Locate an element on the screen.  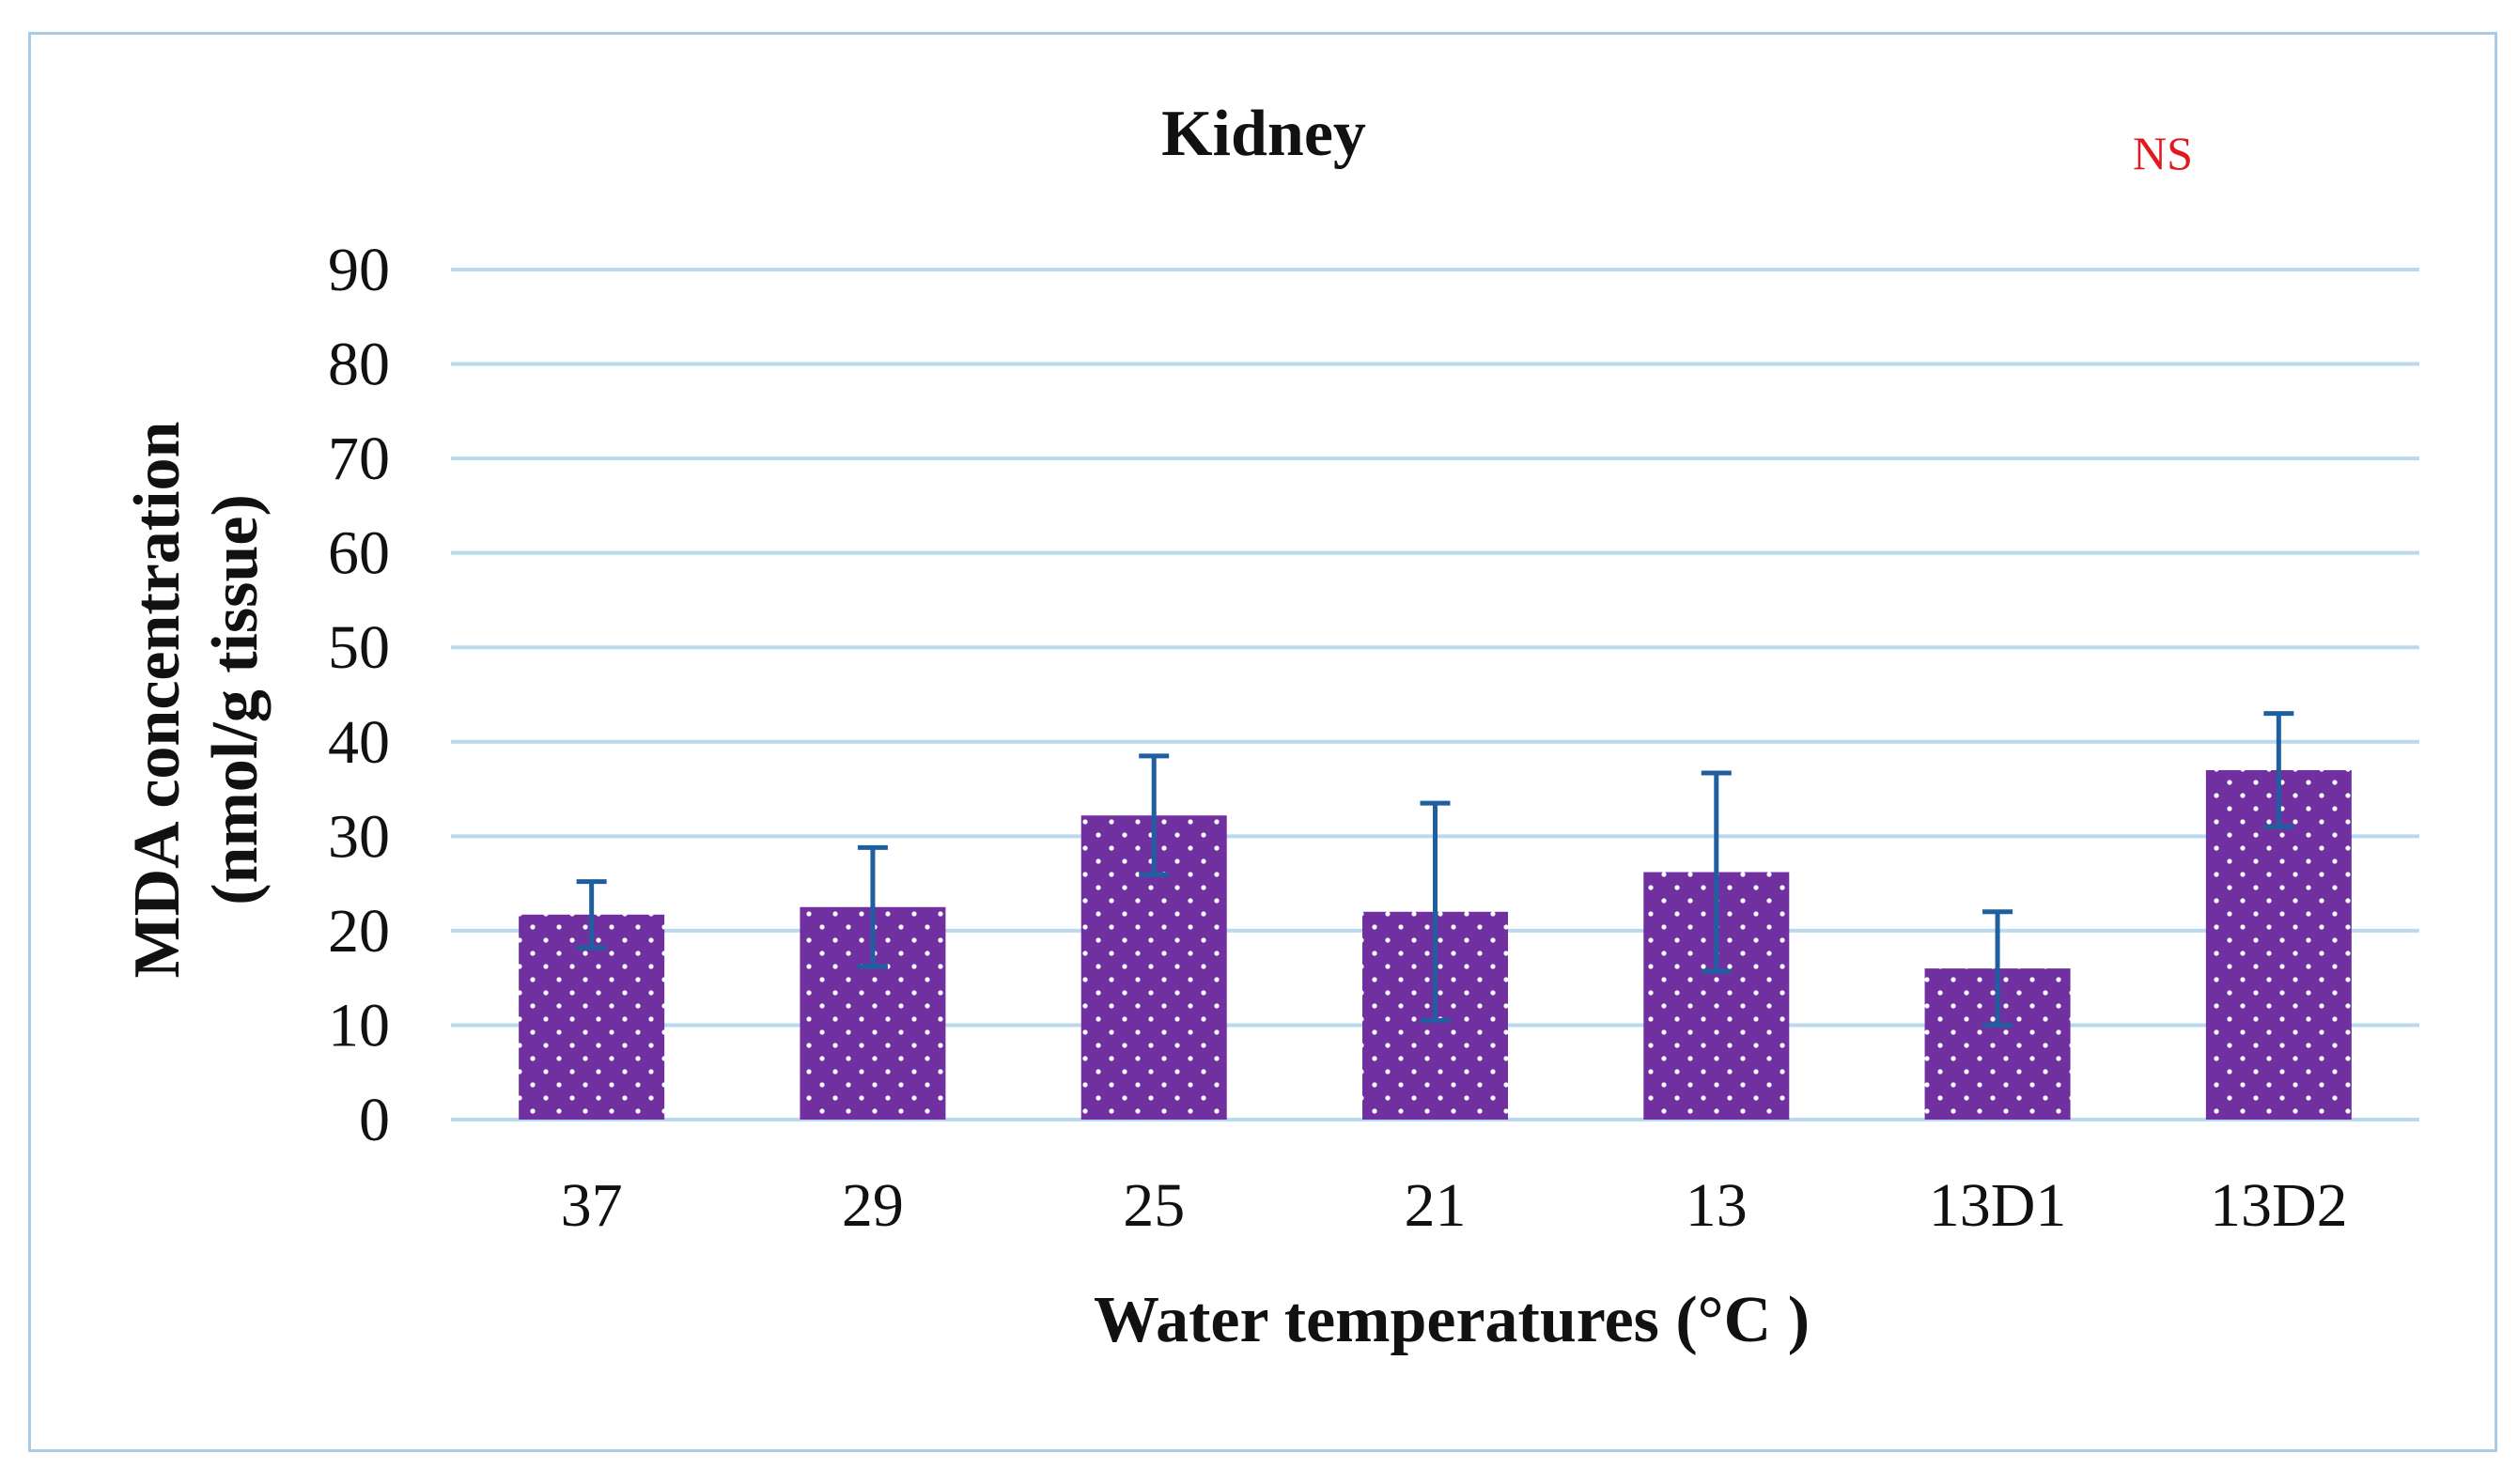
x-tick-label: 13D1 is located at coordinates (1998, 1205).